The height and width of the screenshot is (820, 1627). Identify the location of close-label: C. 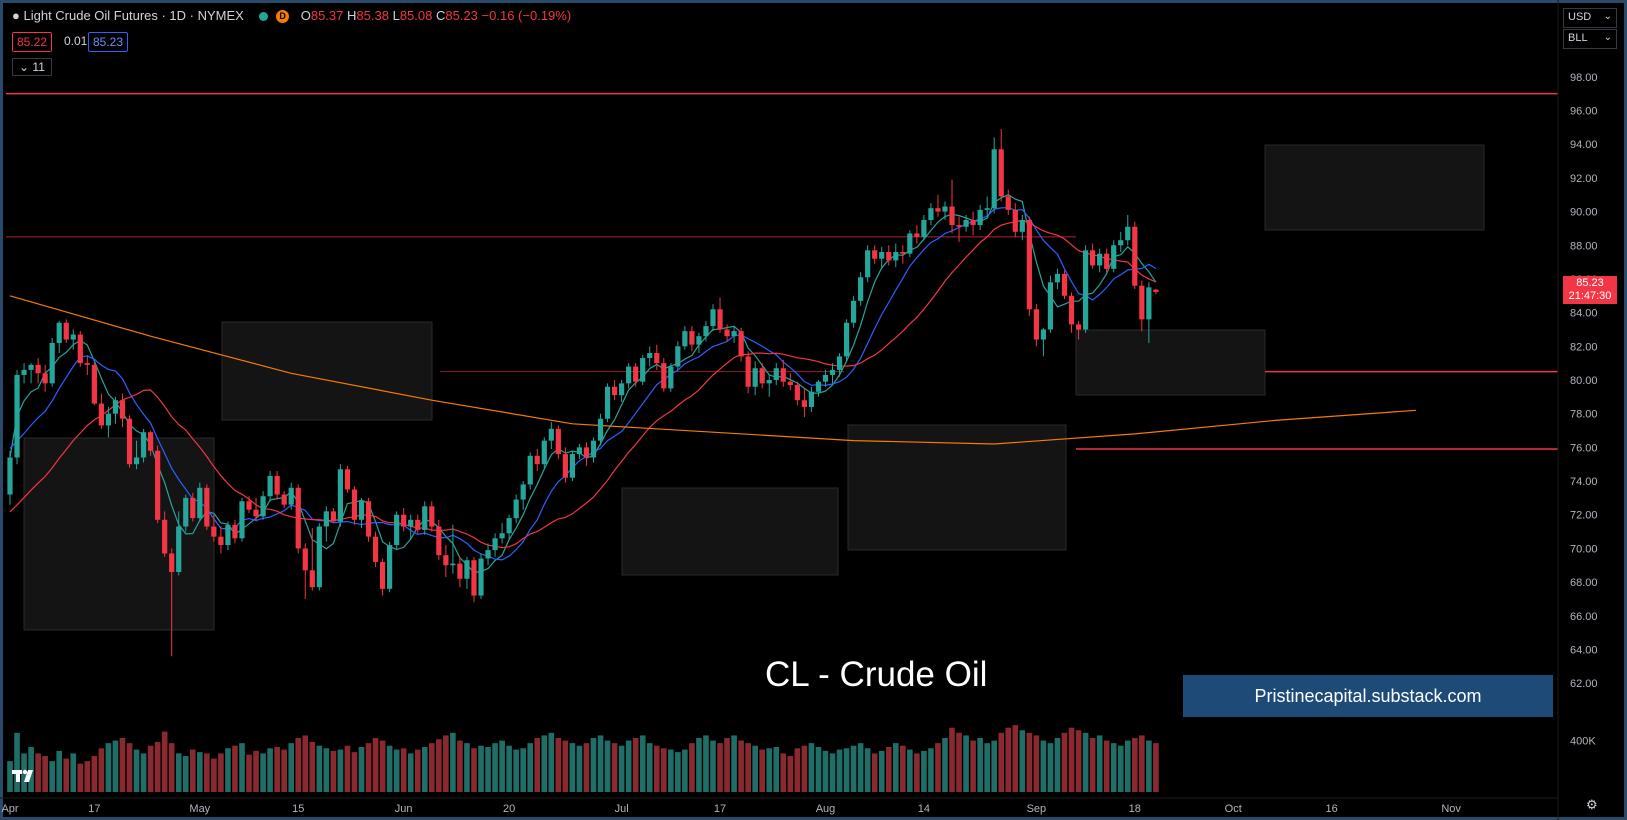
(440, 15).